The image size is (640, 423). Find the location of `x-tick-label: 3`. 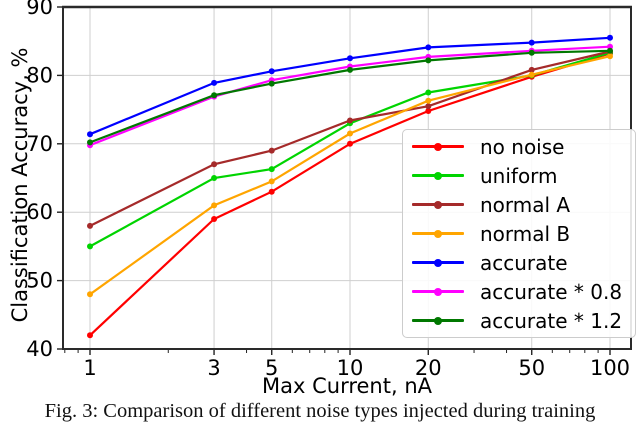

x-tick-label: 3 is located at coordinates (213, 368).